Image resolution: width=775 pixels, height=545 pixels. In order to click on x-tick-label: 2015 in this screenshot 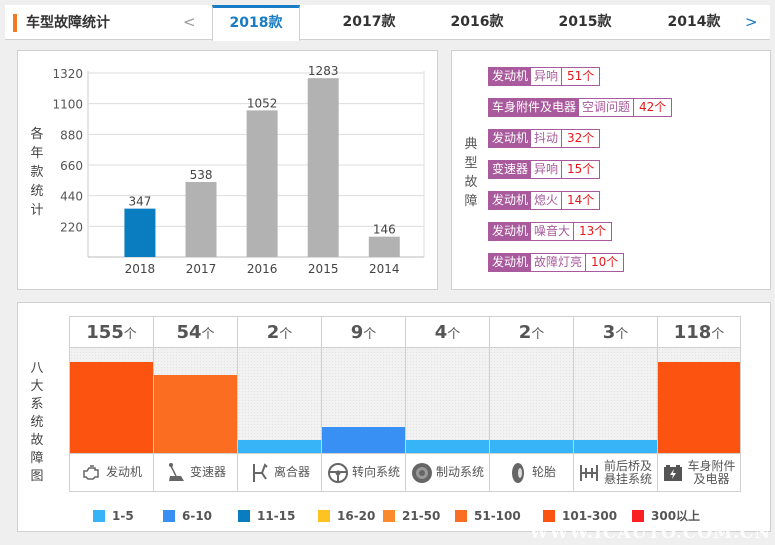, I will do `click(323, 269)`.